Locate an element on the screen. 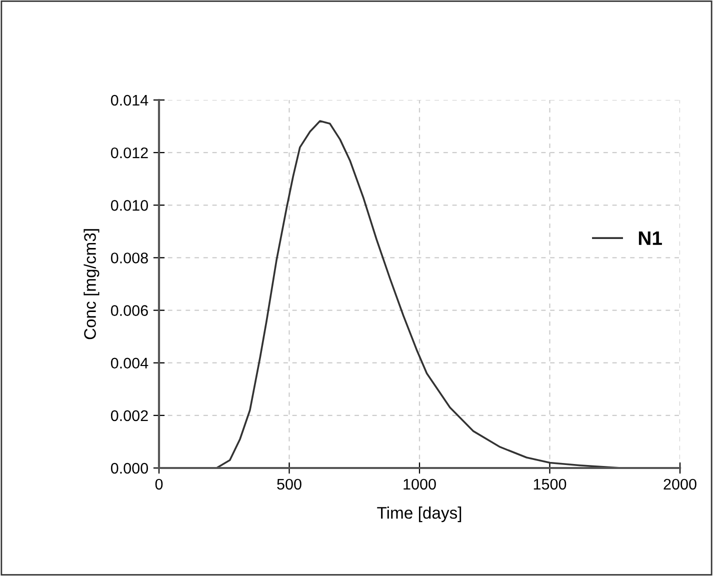  y-tick-label: 0.014 is located at coordinates (129, 100).